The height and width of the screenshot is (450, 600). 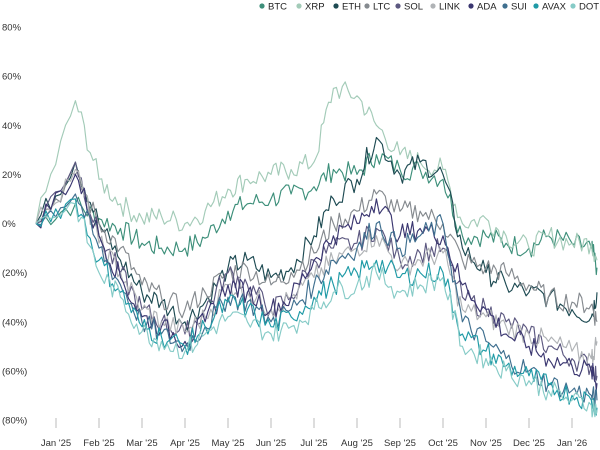 I want to click on legend-label: LTC, so click(x=381, y=7).